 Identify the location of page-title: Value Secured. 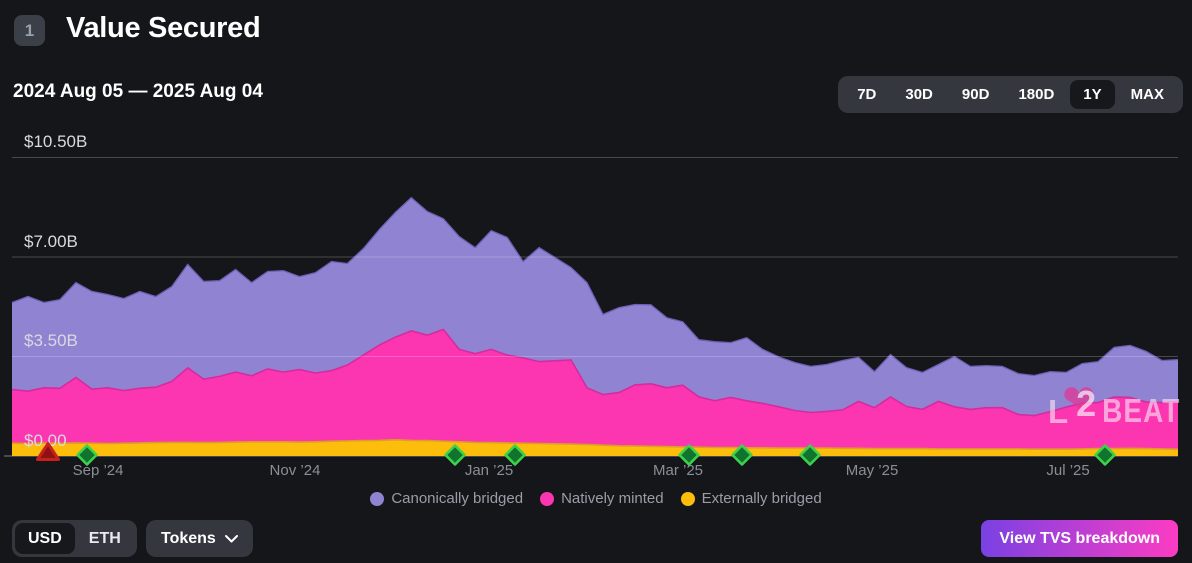
(163, 28).